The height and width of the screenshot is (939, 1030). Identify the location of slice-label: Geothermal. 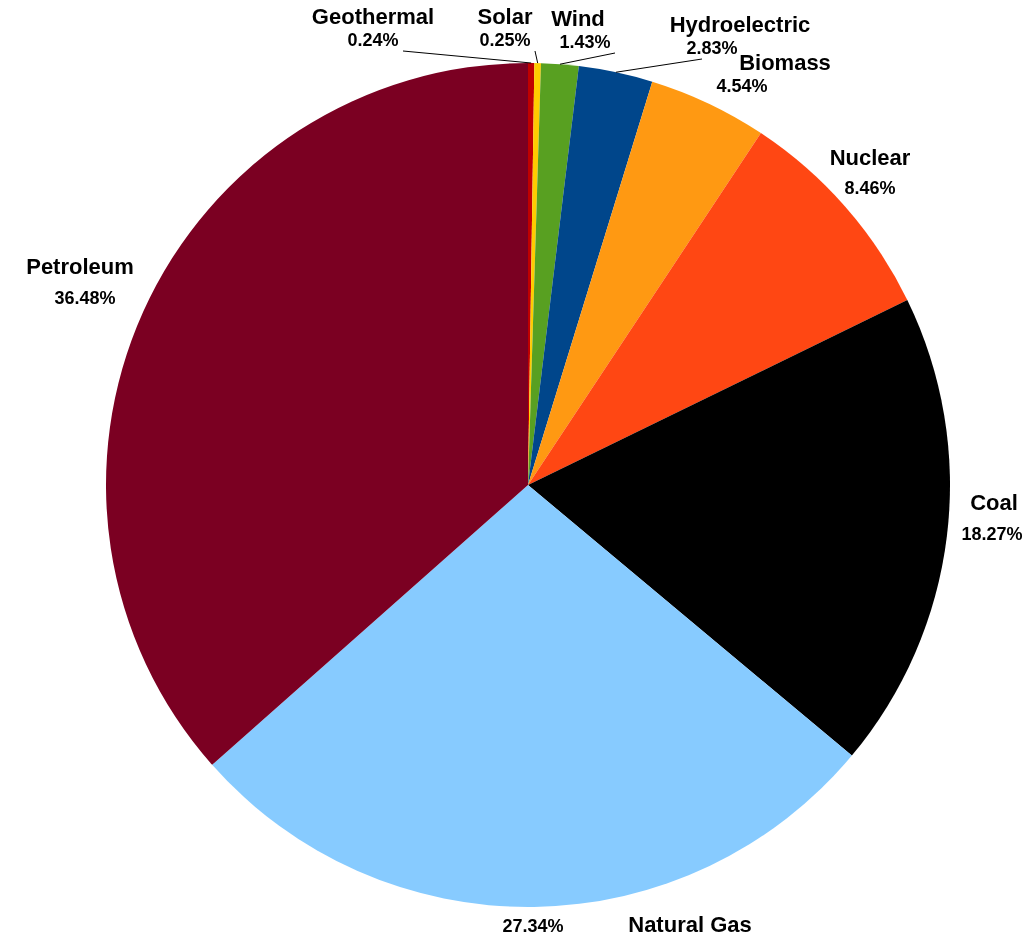
(373, 16).